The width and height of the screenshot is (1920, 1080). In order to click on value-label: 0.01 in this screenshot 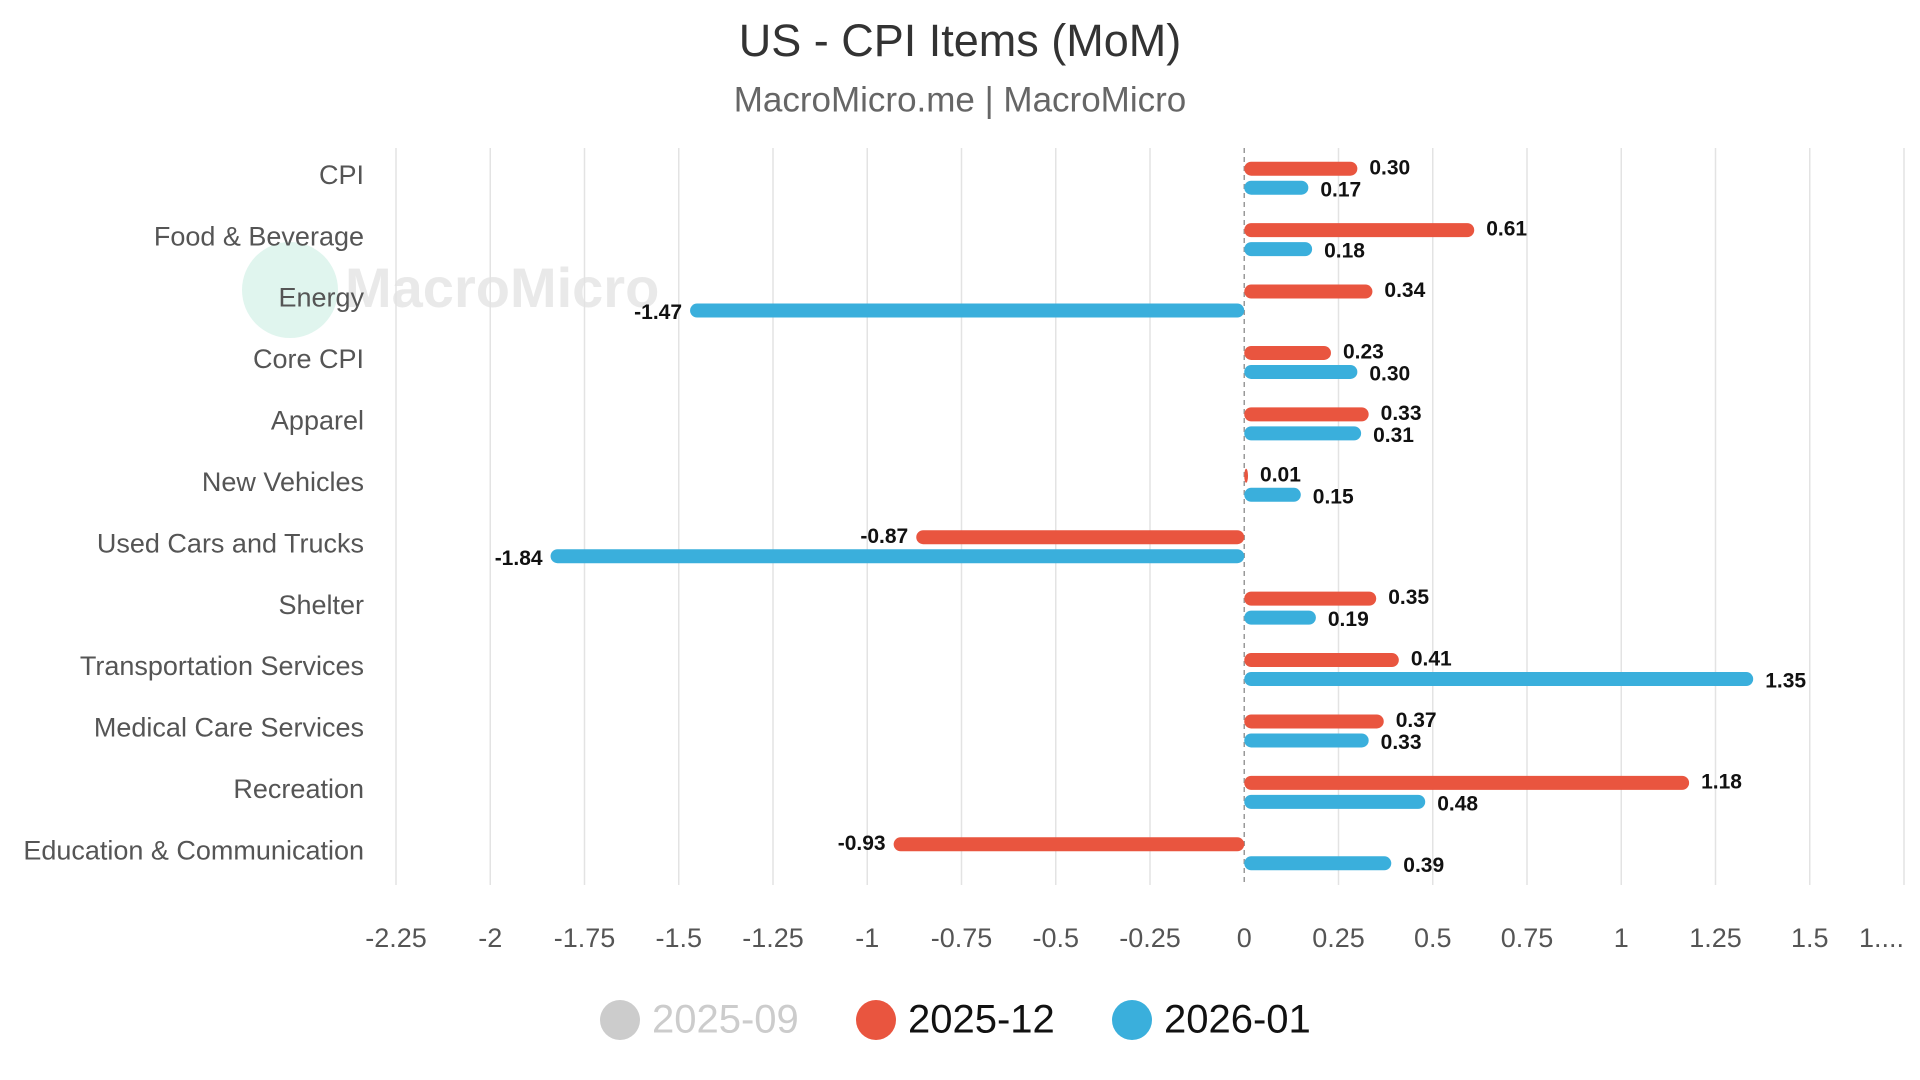, I will do `click(1280, 474)`.